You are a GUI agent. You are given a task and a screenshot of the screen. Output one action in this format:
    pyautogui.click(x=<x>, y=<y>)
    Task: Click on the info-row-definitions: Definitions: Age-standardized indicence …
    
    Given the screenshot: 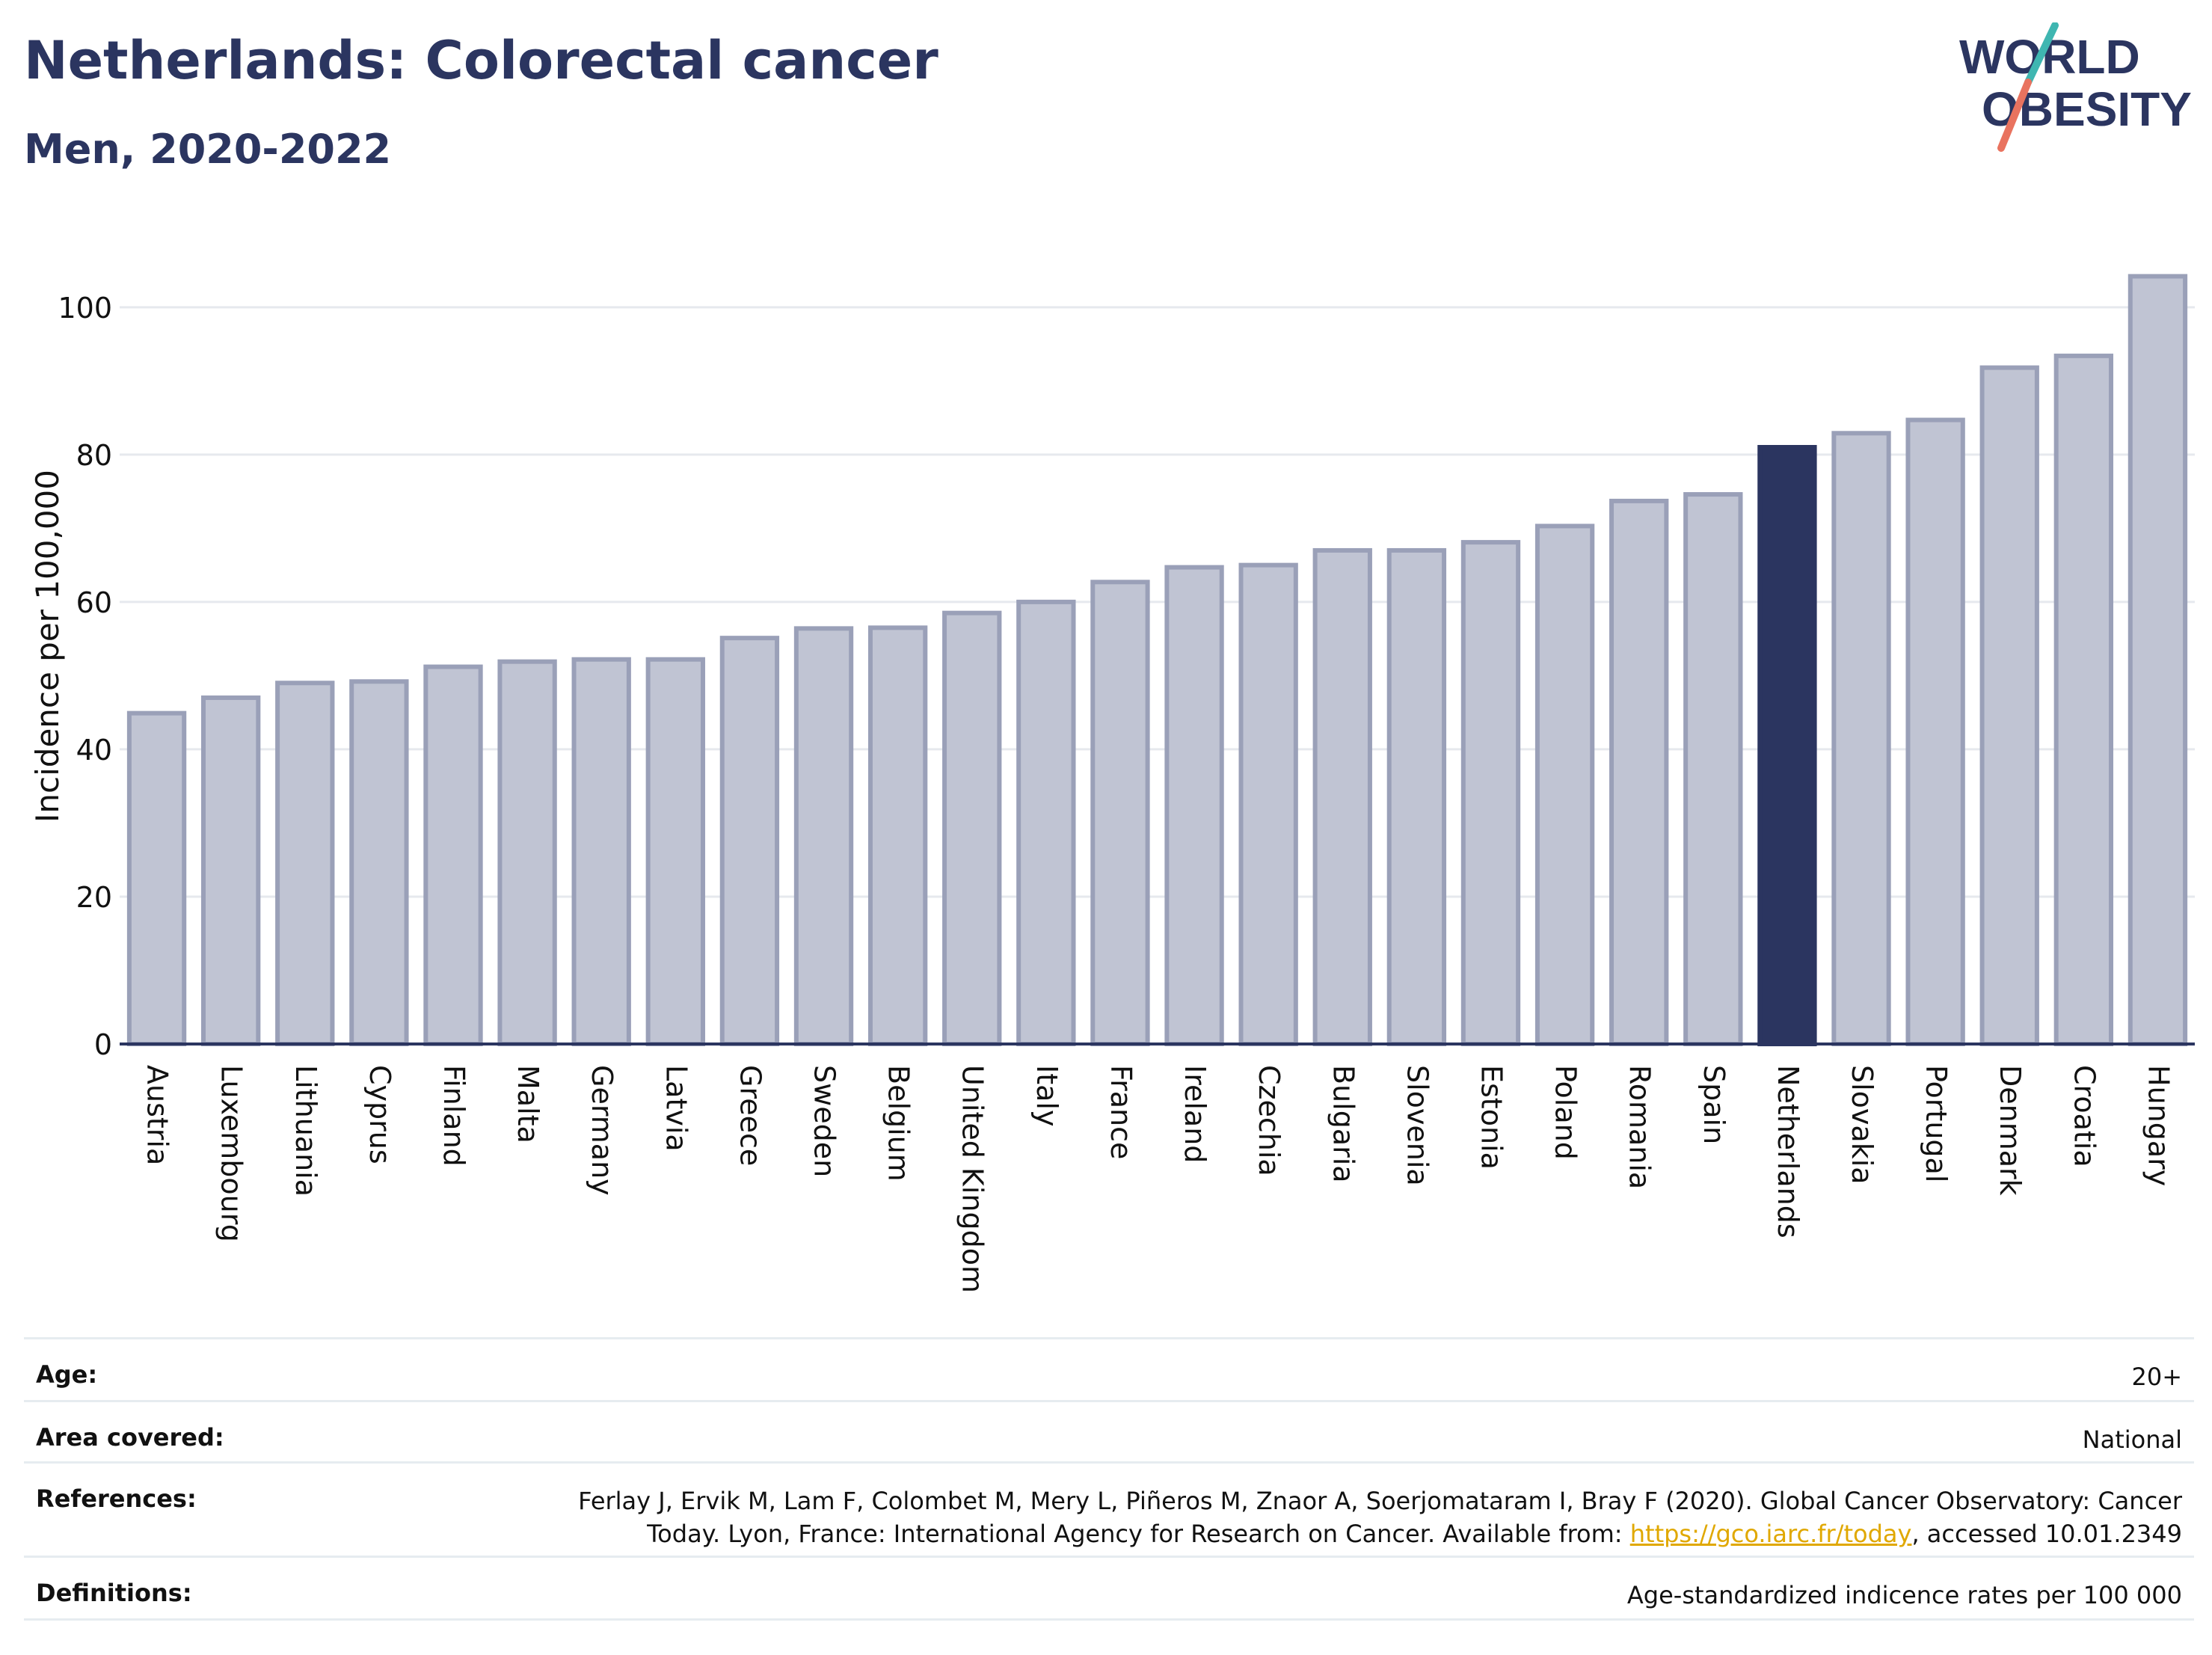 What is the action you would take?
    pyautogui.click(x=1109, y=1589)
    